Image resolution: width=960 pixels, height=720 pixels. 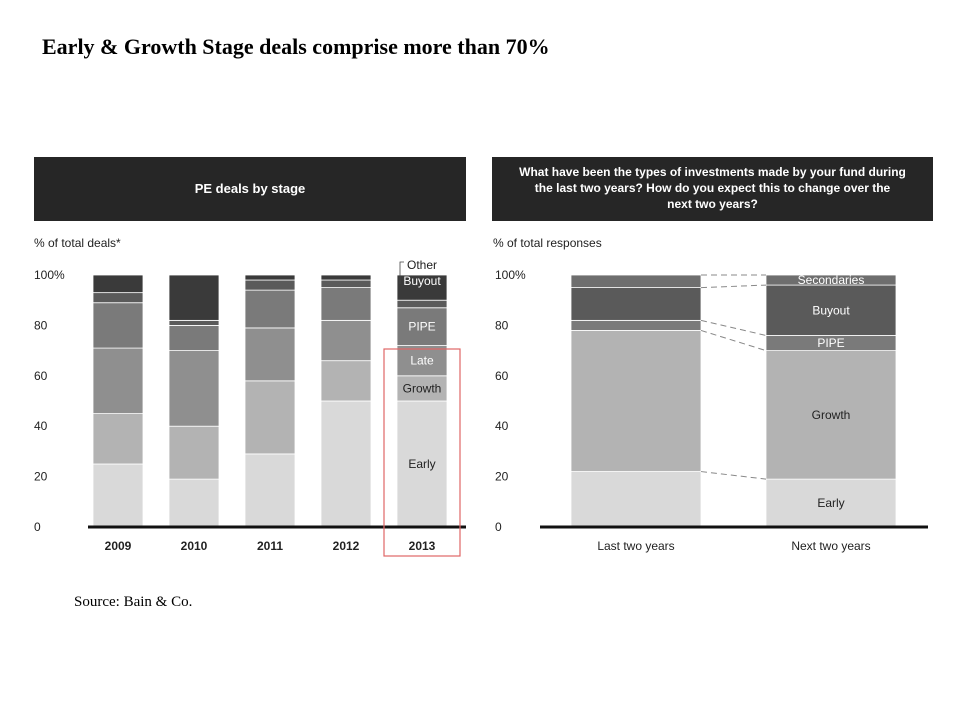 What do you see at coordinates (118, 546) in the screenshot?
I see `x-tick-label: 2009` at bounding box center [118, 546].